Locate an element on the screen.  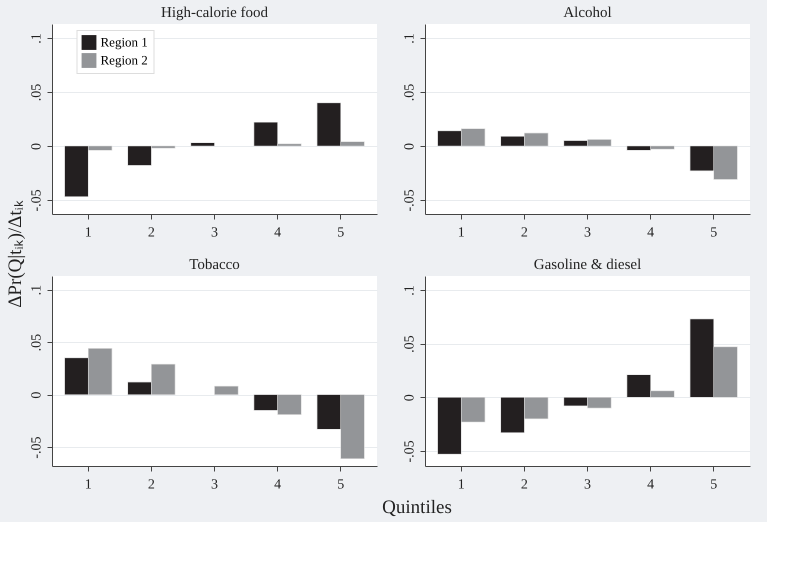
legend-label: Region 1 is located at coordinates (124, 42).